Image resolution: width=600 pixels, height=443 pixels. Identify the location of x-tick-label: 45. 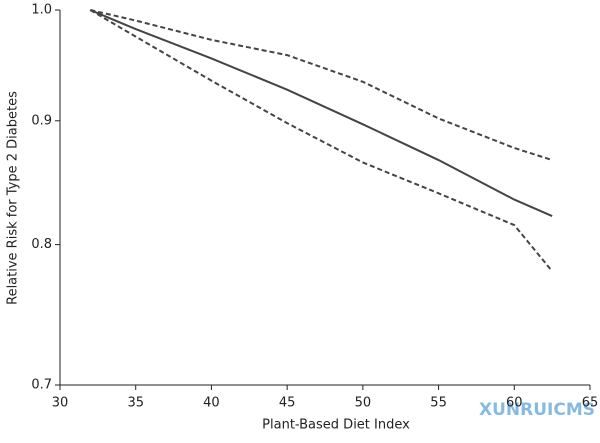
(287, 403).